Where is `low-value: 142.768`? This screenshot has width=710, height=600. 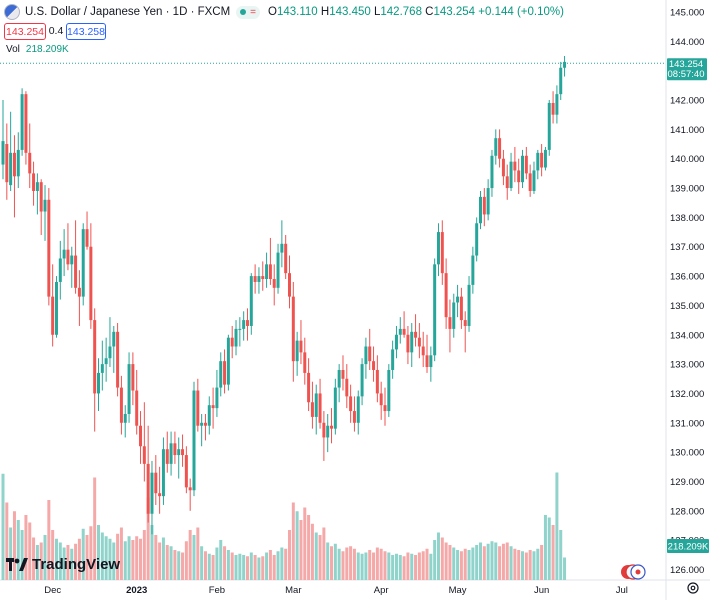
low-value: 142.768 is located at coordinates (401, 12).